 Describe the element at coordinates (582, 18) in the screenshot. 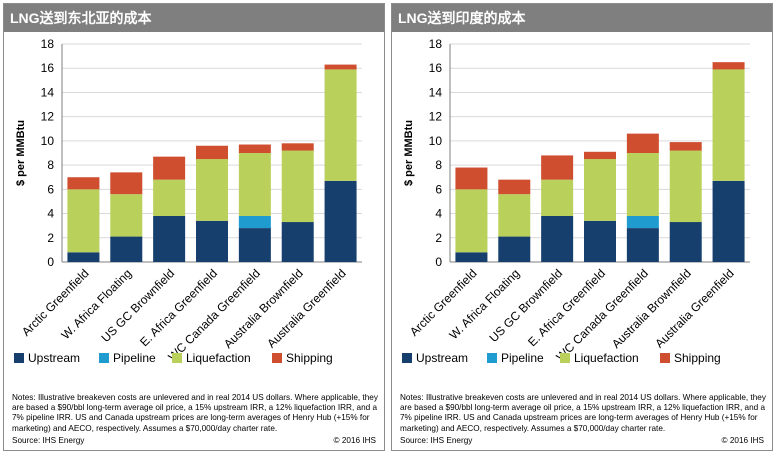

I see `panel-title: LNG送到印度的成本` at that location.